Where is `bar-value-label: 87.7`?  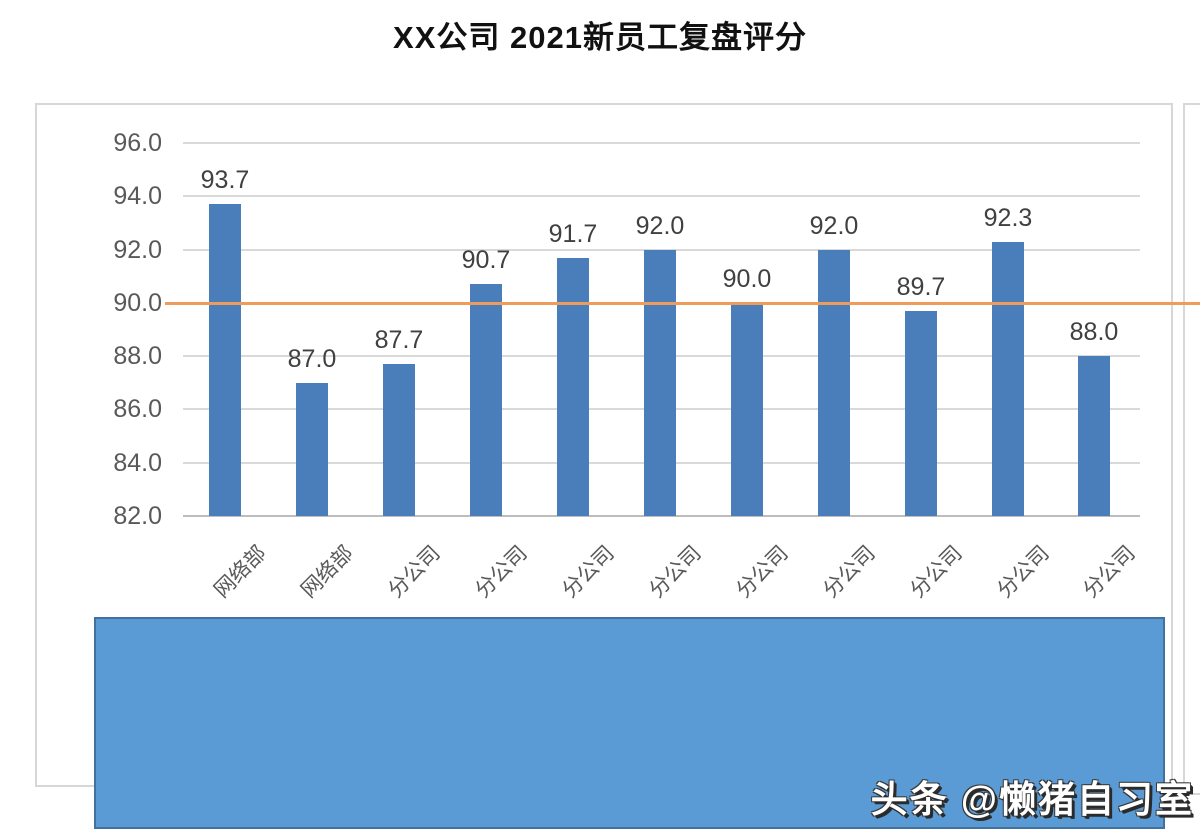
bar-value-label: 87.7 is located at coordinates (399, 340).